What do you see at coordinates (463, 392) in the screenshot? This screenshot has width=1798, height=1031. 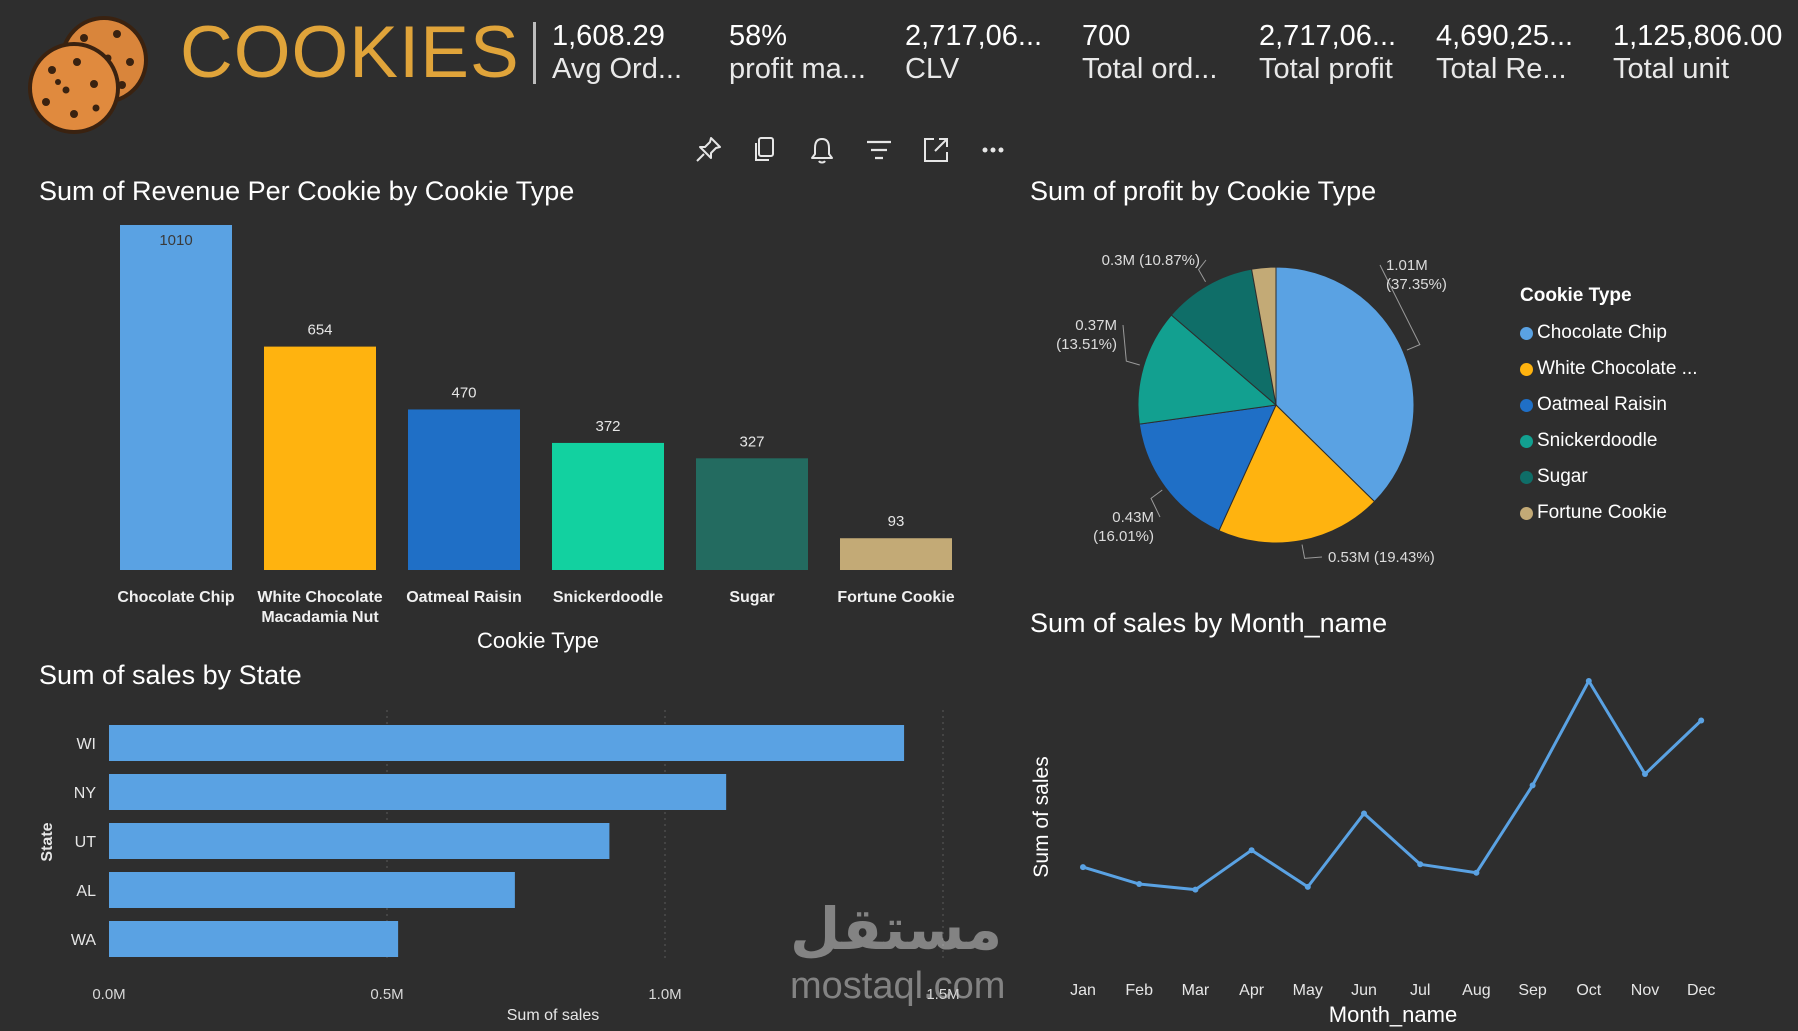 I see `revenue-value-label: 470` at bounding box center [463, 392].